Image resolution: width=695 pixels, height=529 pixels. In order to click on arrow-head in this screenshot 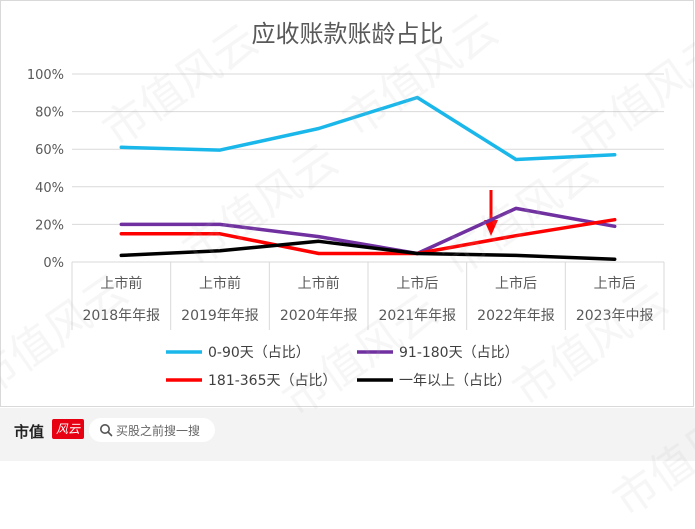, I will do `click(491, 228)`.